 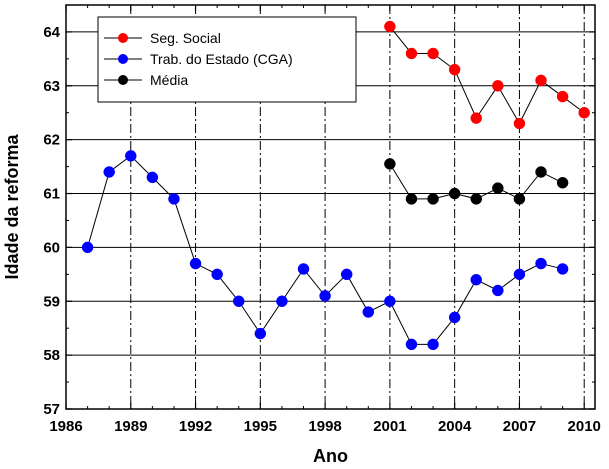 What do you see at coordinates (169, 80) in the screenshot?
I see `legend-label: Média` at bounding box center [169, 80].